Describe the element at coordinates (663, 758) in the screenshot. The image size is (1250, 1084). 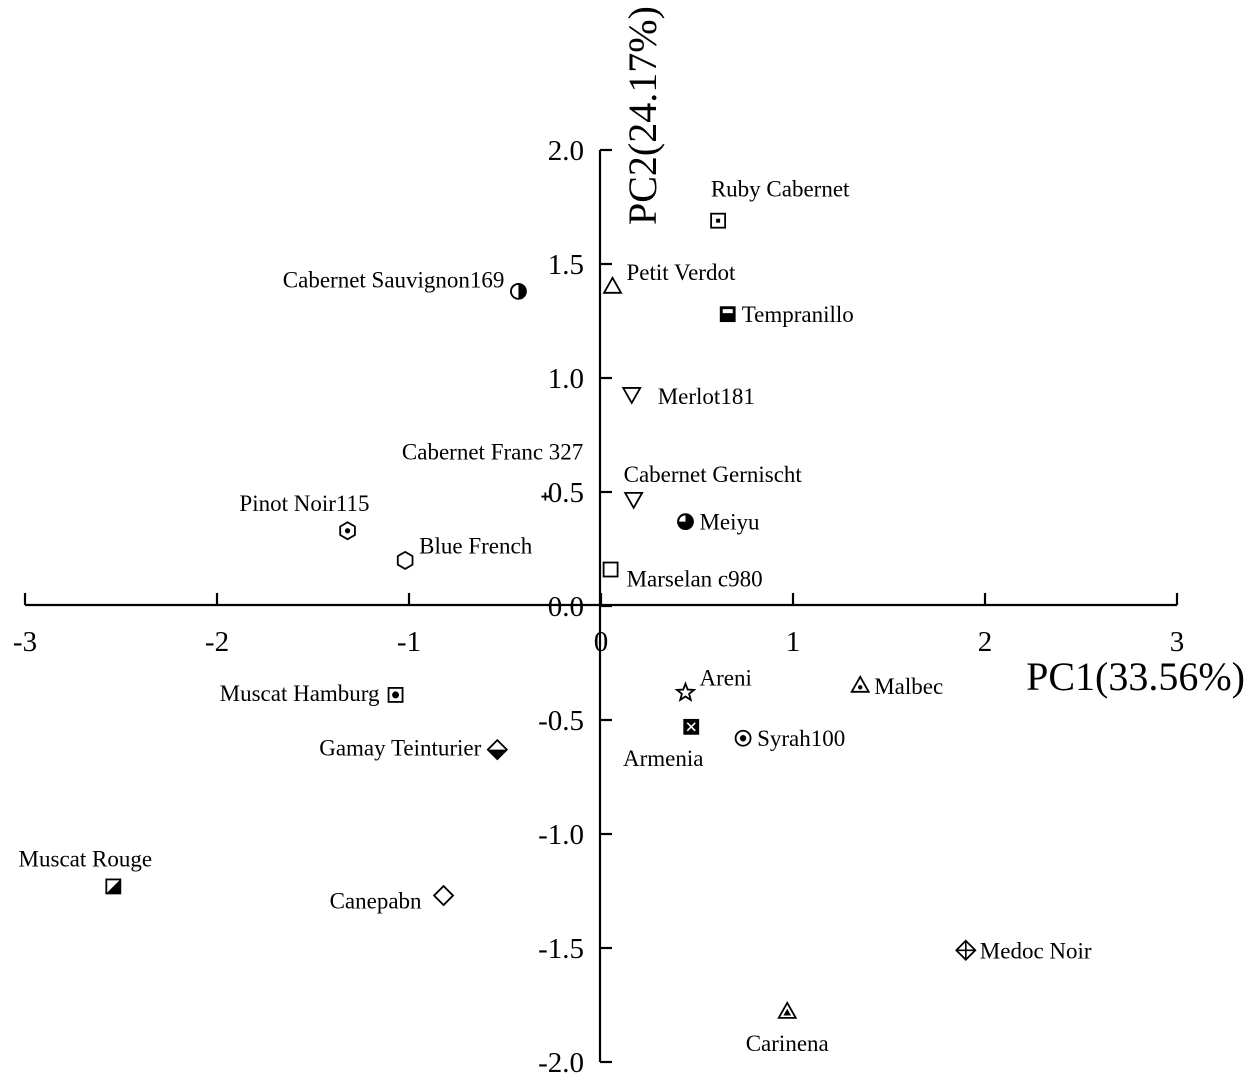
I see `point-label-armenia: Armenia` at that location.